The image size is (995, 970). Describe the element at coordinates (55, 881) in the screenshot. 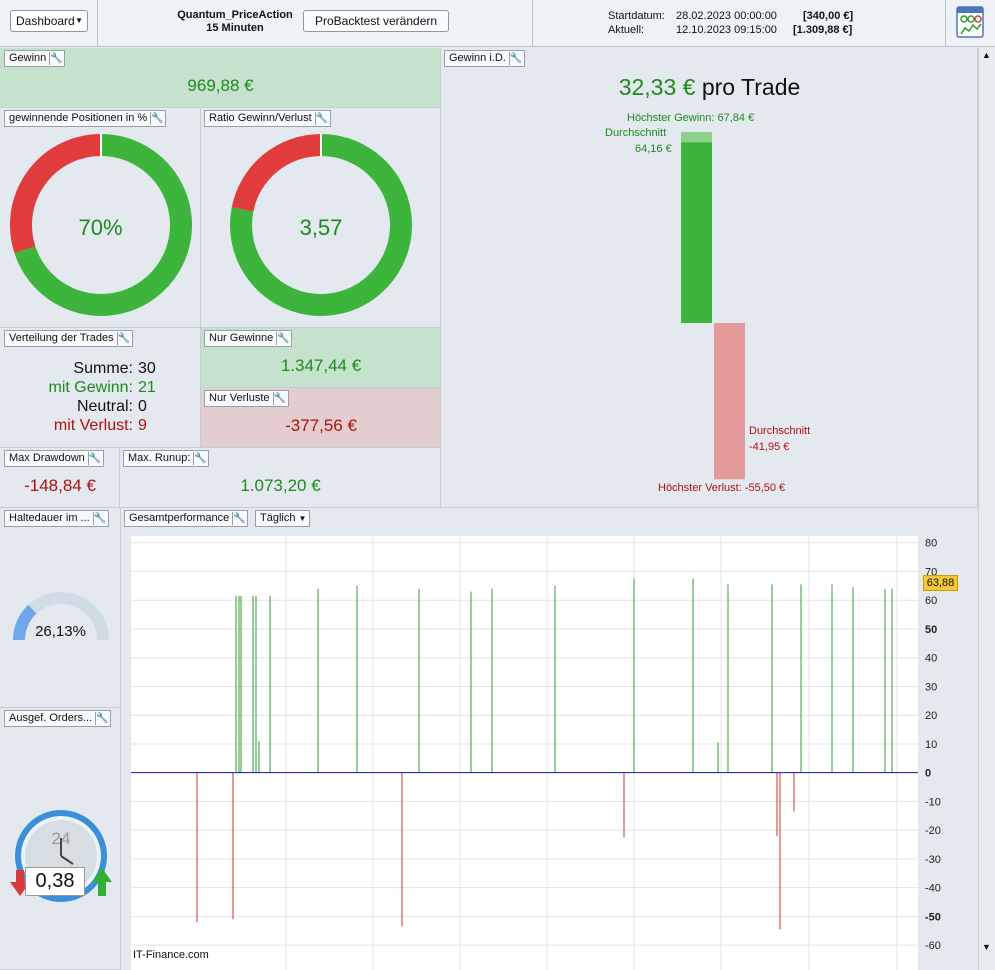

I see `orders-value: 0,38` at that location.